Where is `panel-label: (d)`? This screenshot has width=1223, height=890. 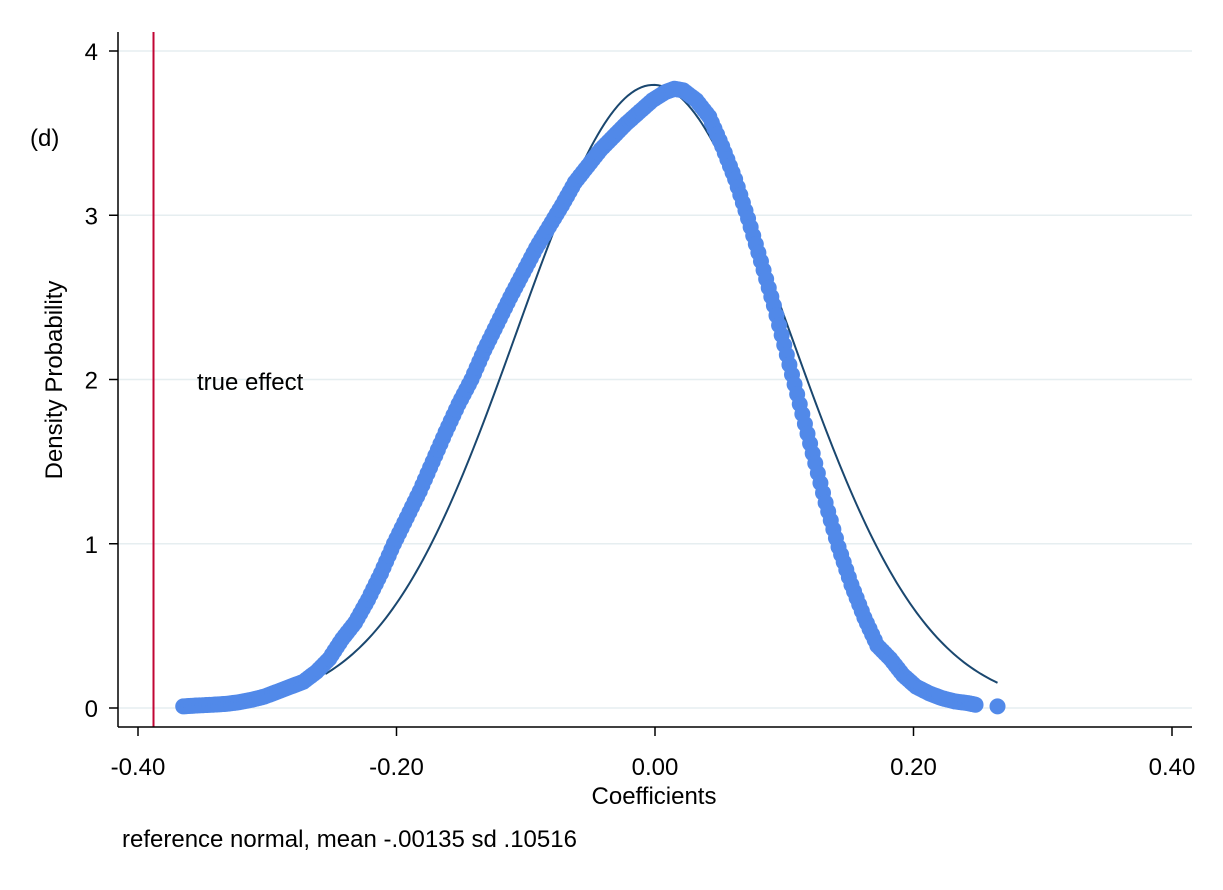
panel-label: (d) is located at coordinates (44, 138).